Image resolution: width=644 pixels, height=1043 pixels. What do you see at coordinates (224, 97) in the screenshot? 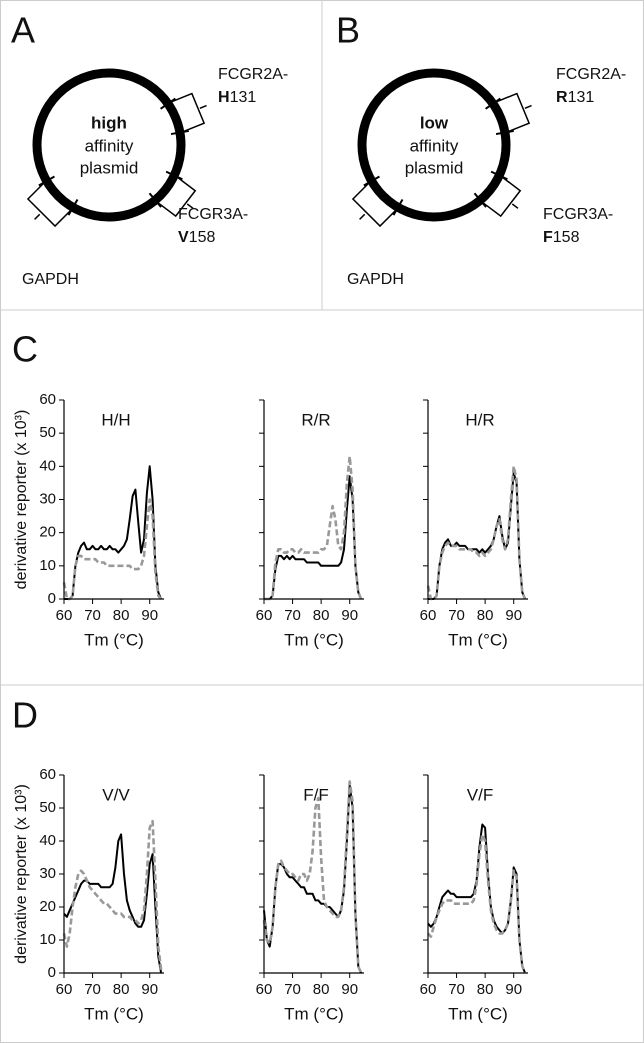
I see `allele: H` at bounding box center [224, 97].